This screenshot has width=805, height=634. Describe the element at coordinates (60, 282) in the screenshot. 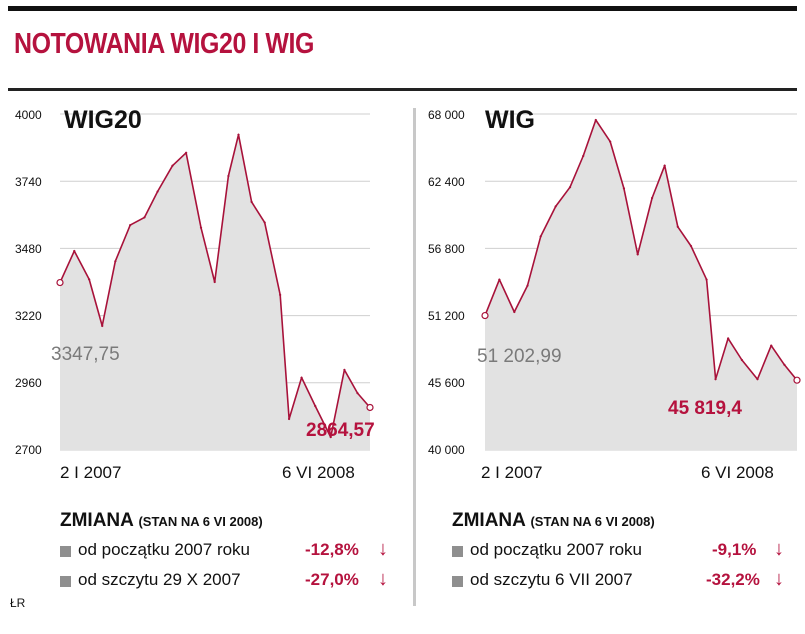

I see `wig20-start-point` at that location.